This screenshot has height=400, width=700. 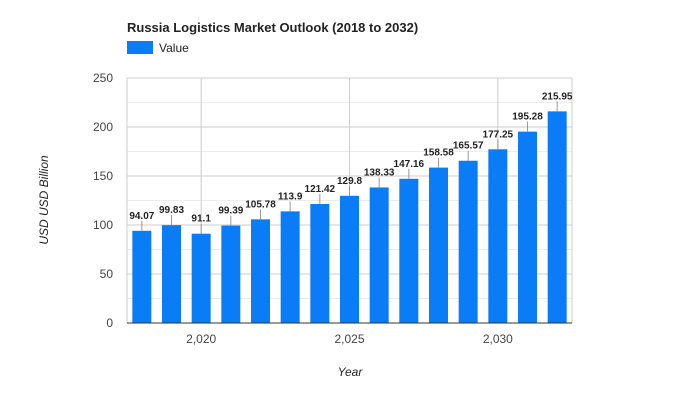 What do you see at coordinates (107, 274) in the screenshot?
I see `y-tick-label: 50` at bounding box center [107, 274].